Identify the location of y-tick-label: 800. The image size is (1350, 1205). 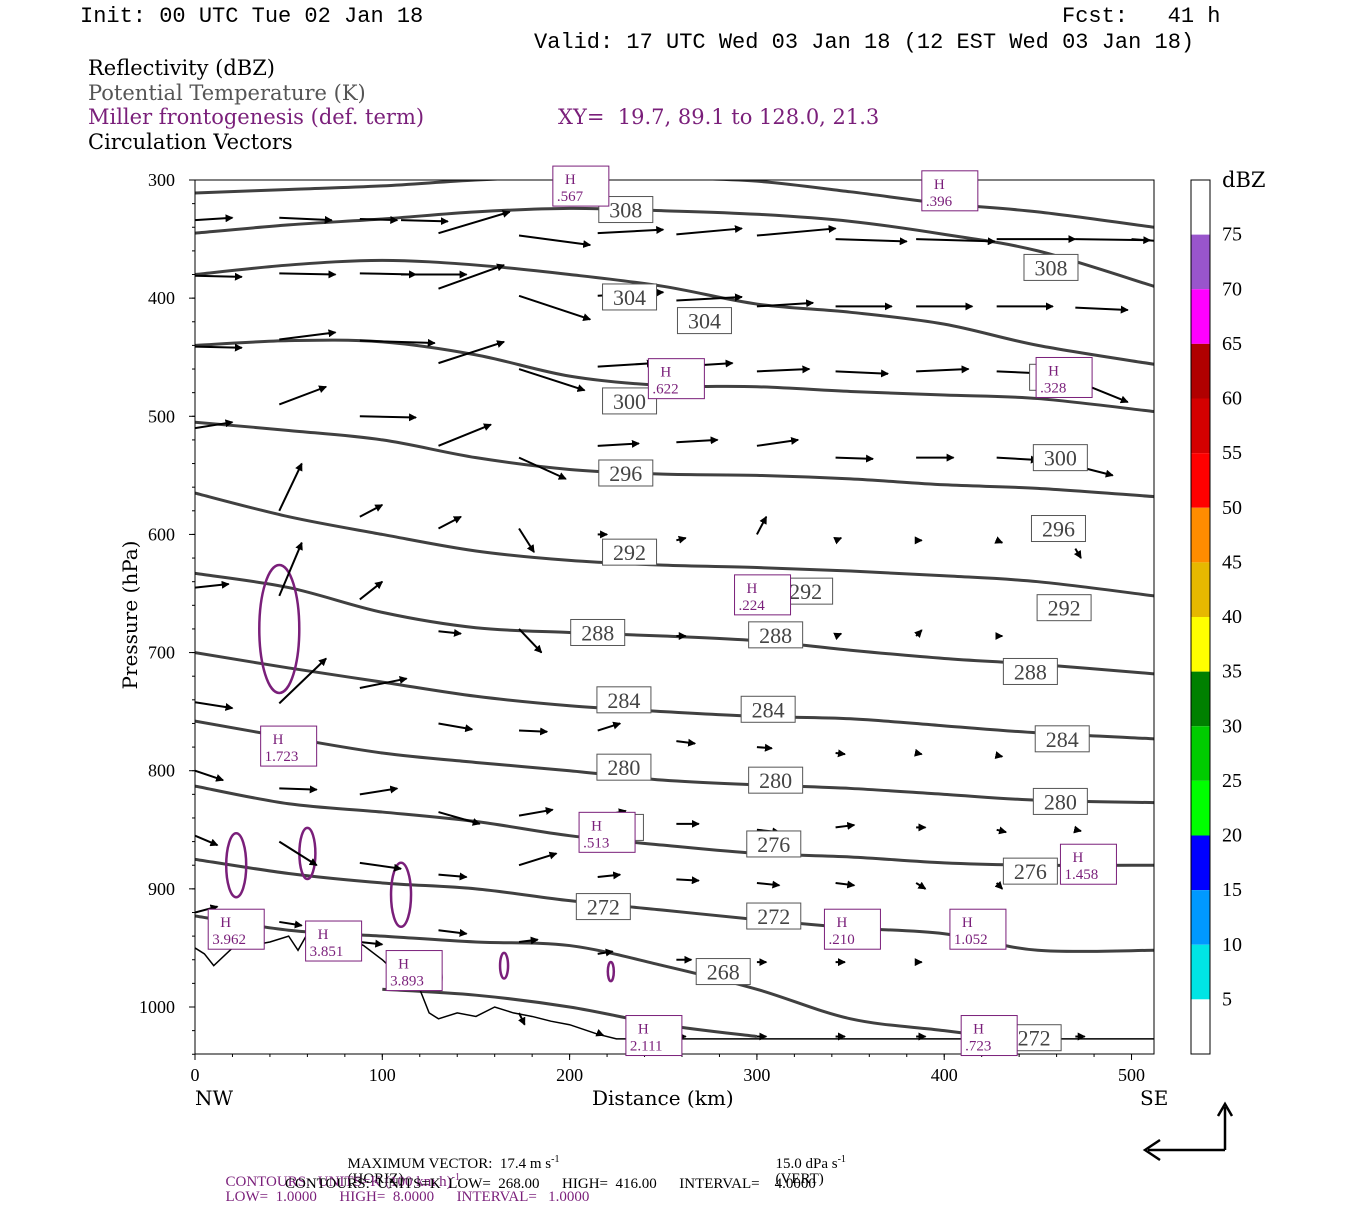
(161, 771).